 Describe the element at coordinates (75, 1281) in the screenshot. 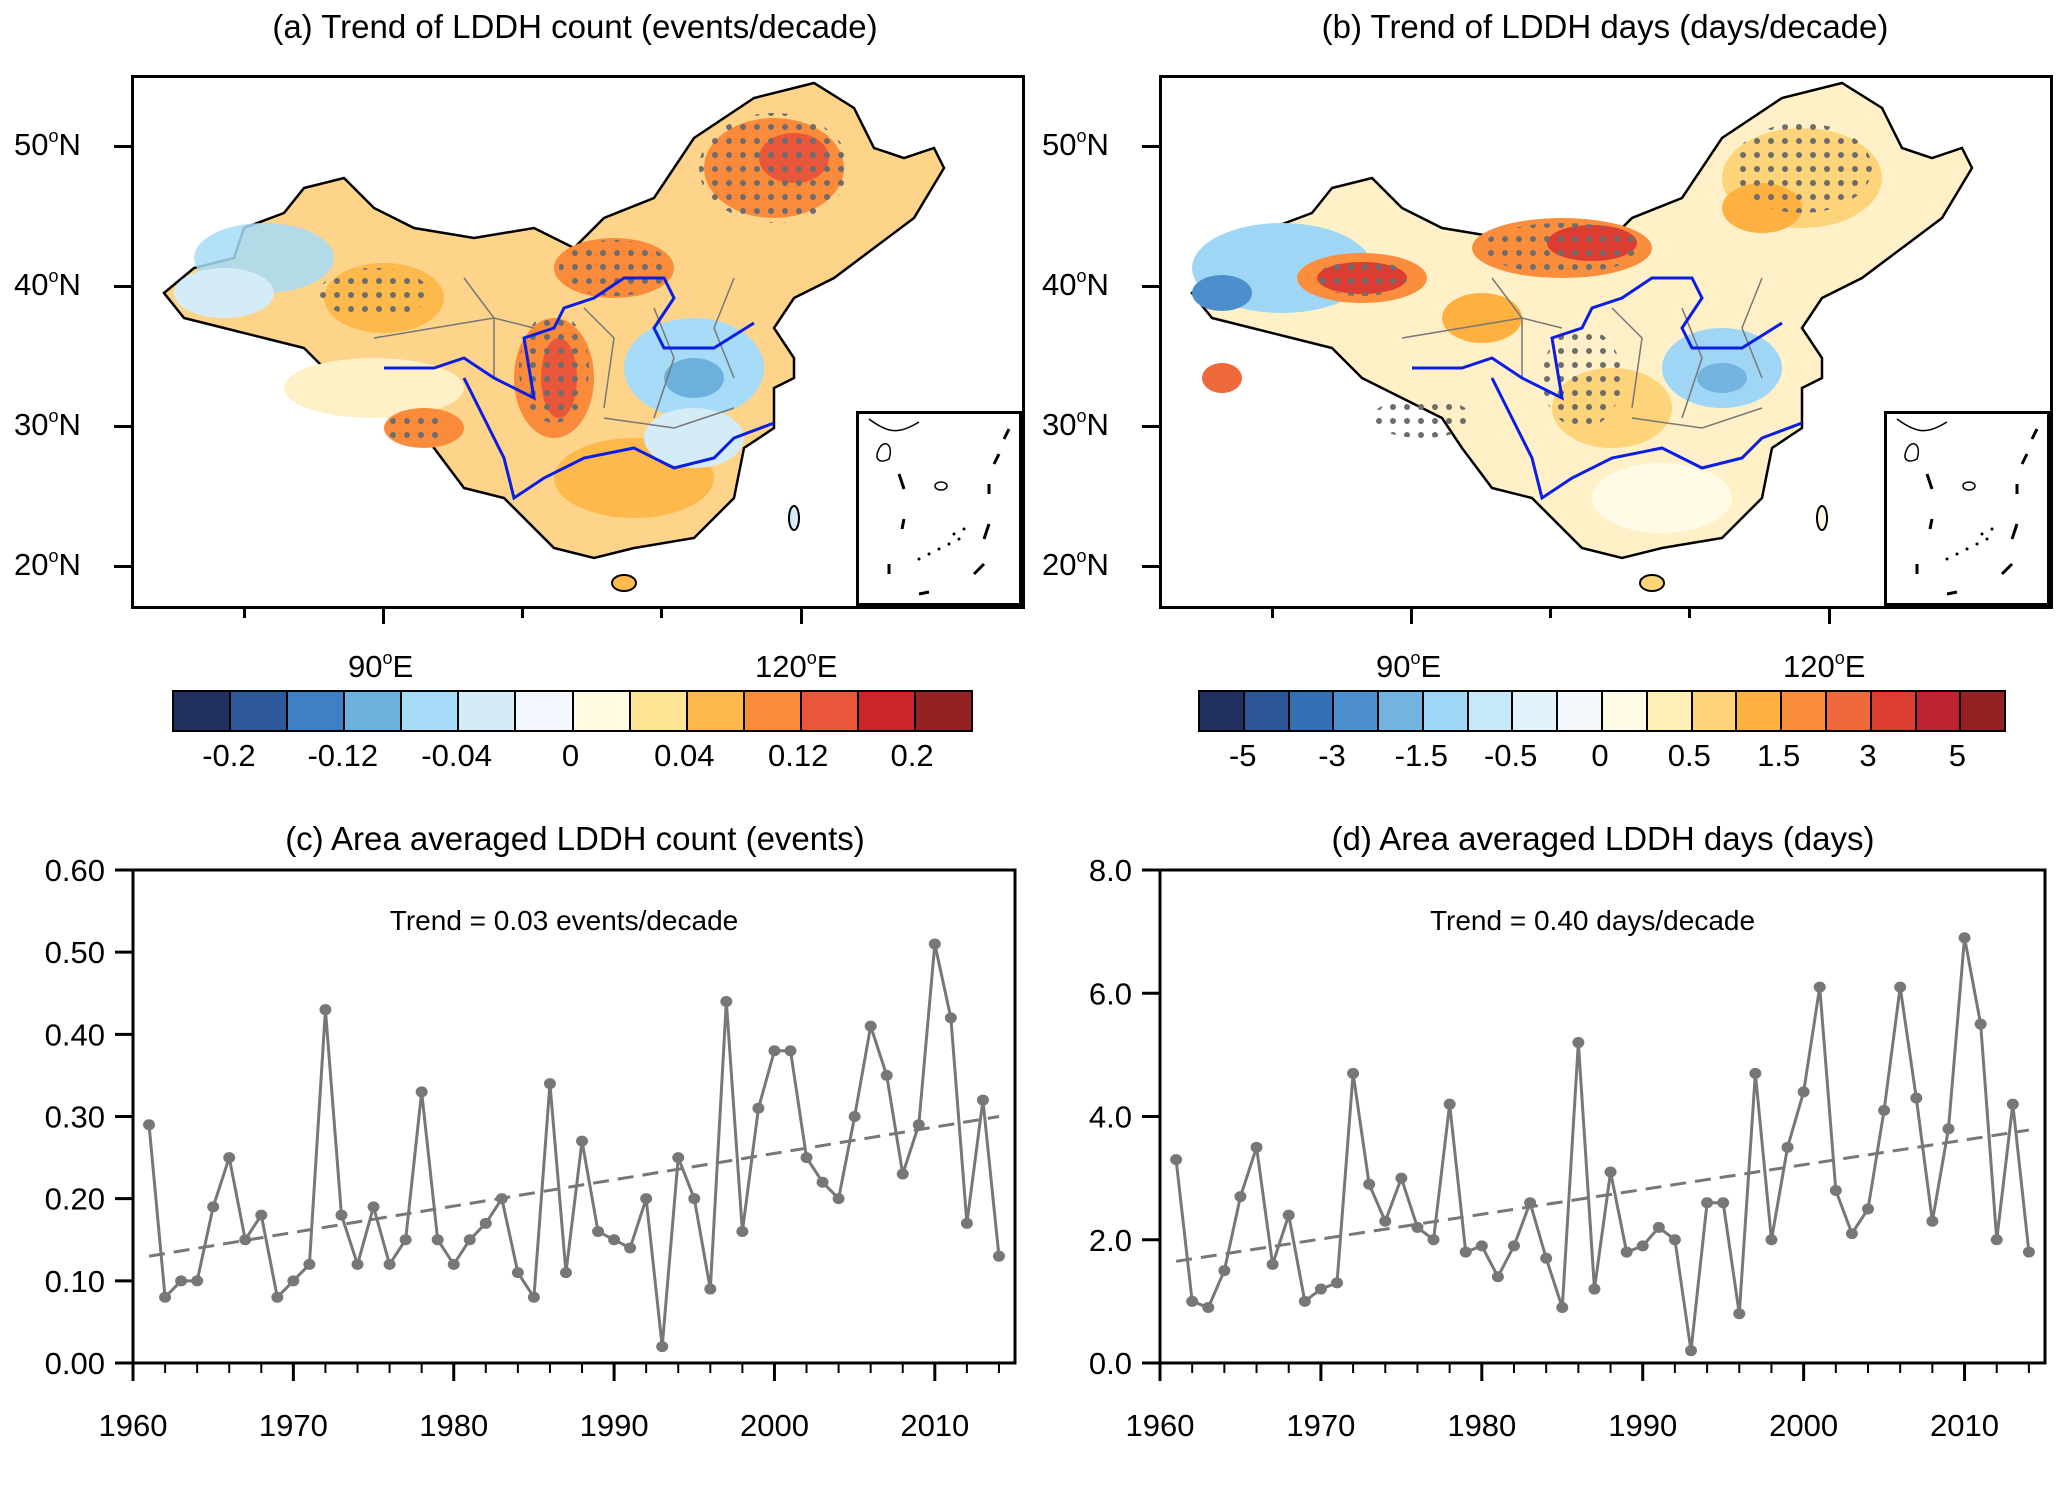

I see `y-tick-label: 0.10` at that location.